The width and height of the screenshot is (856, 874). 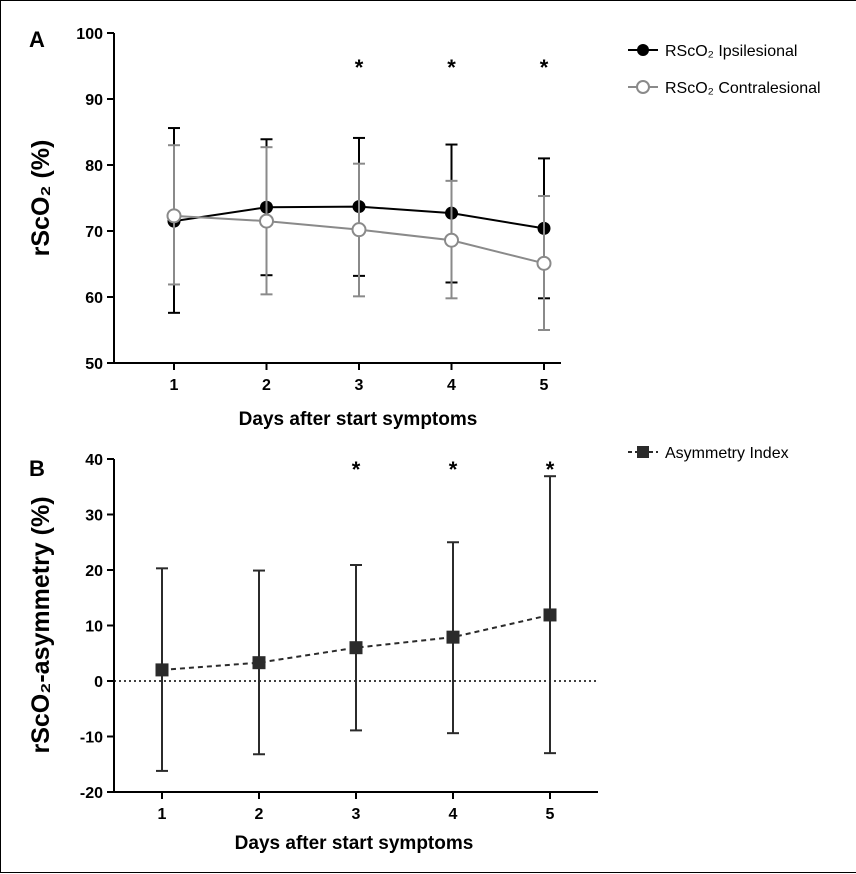 I want to click on legend-entry-asymmetry: Asymmetry Index, so click(x=708, y=453).